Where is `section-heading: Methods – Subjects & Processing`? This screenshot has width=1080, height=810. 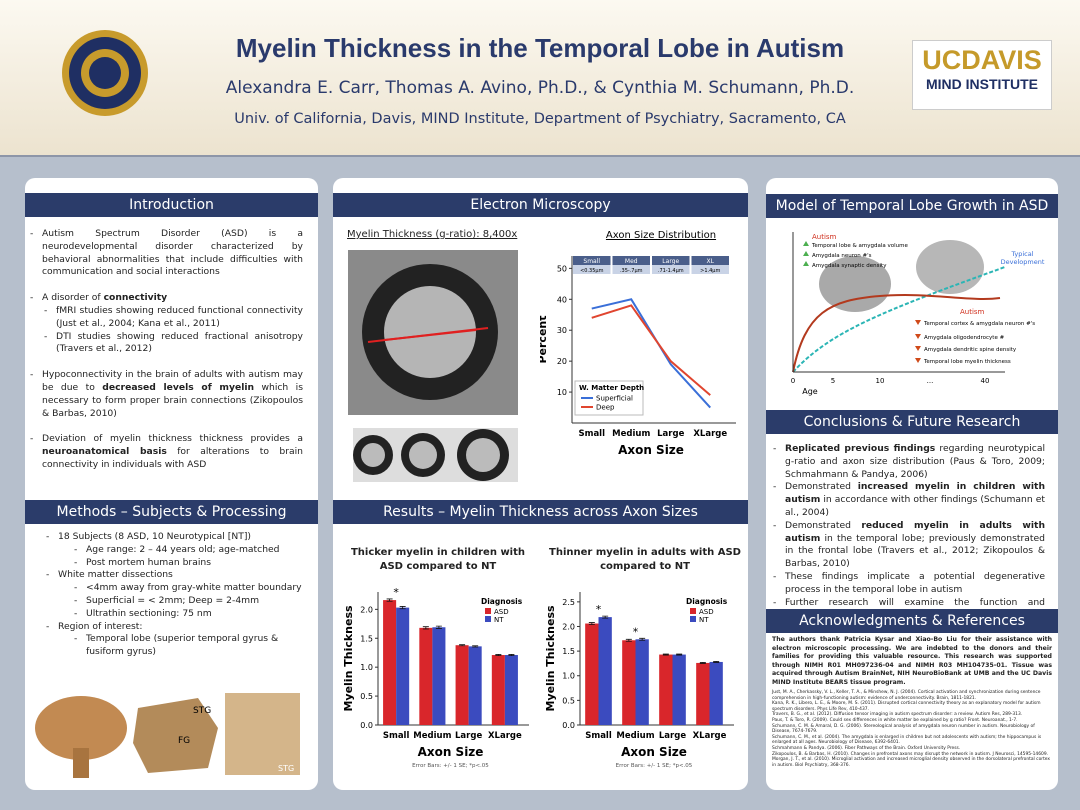
section-heading: Methods – Subjects & Processing is located at coordinates (171, 512).